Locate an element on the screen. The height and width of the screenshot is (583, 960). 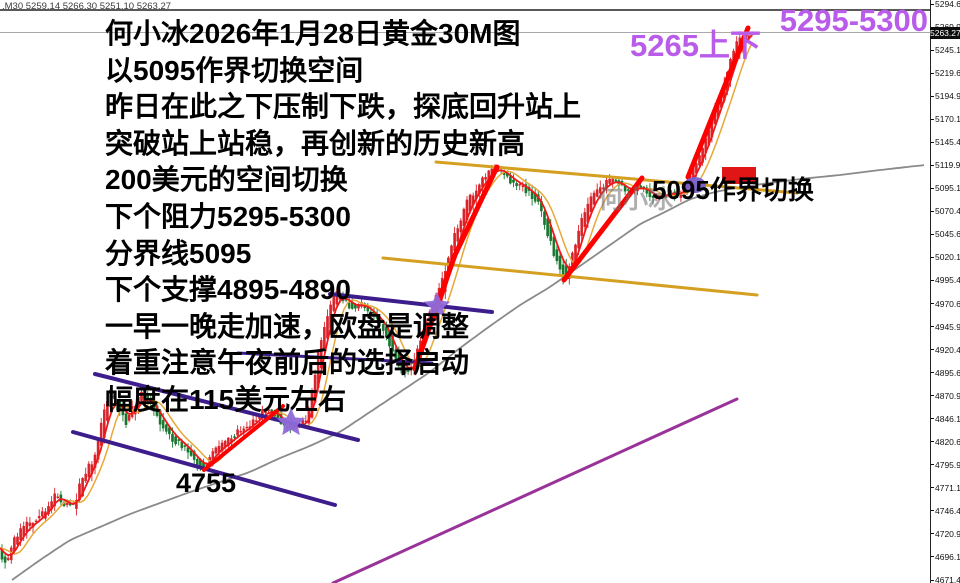
axis-price-label: 5070.40 is located at coordinates (947, 211).